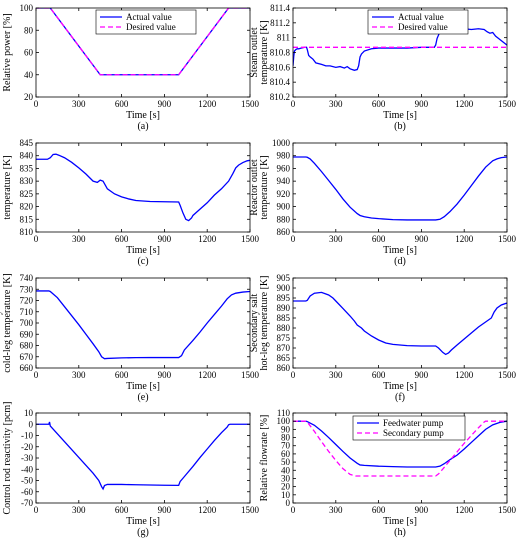  What do you see at coordinates (27, 458) in the screenshot?
I see `y-tick-label: -30` at bounding box center [27, 458].